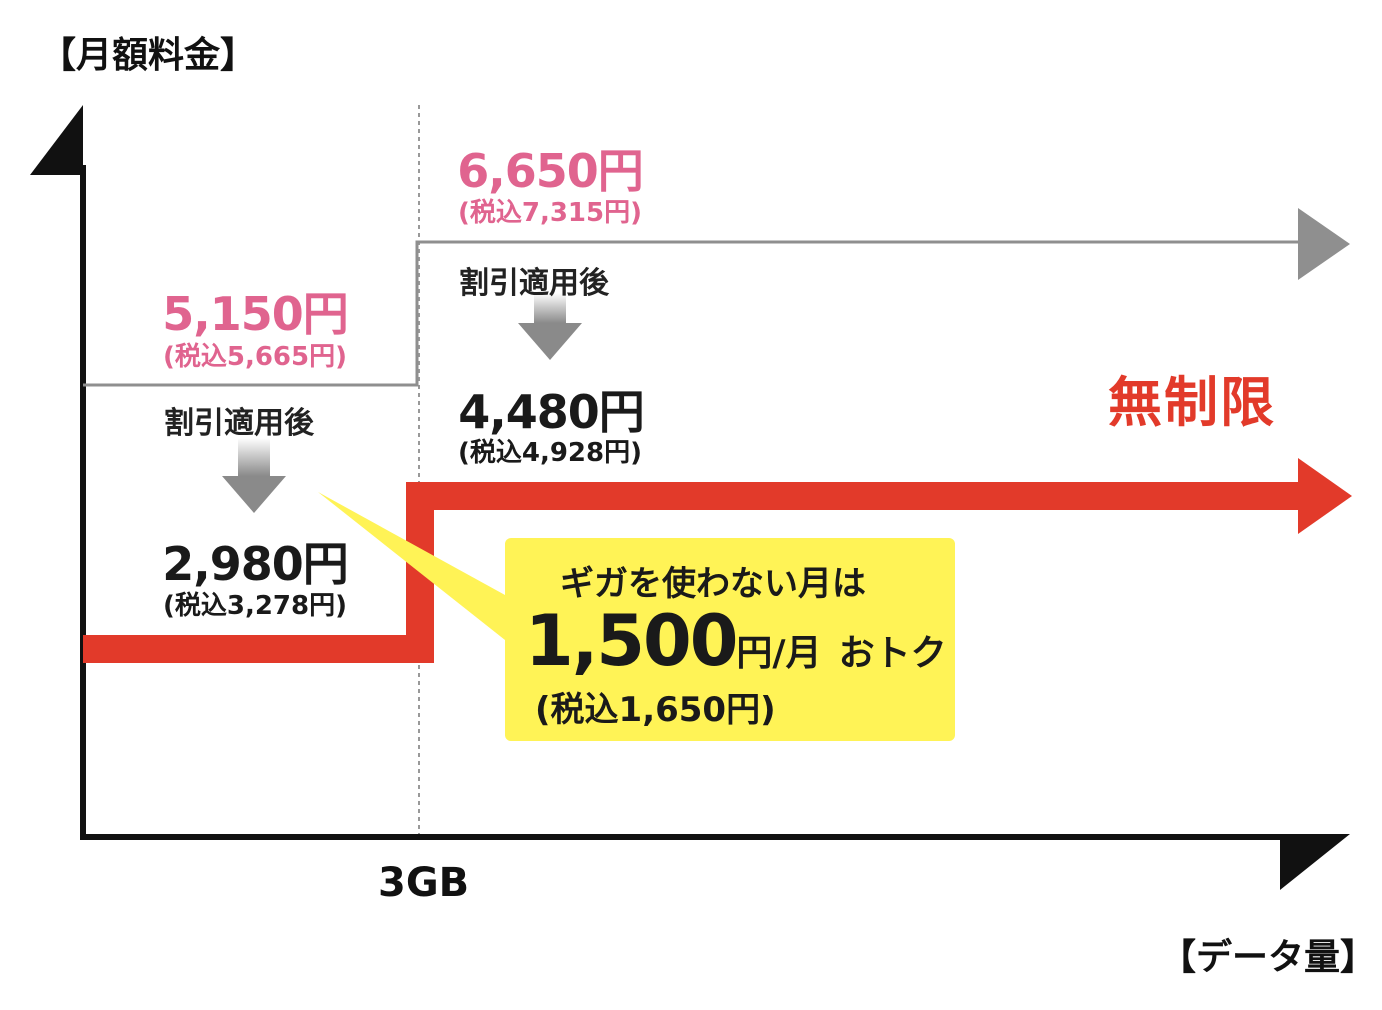 The image size is (1382, 1010). What do you see at coordinates (534, 283) in the screenshot?
I see `discount-note-2: 割引適用後` at bounding box center [534, 283].